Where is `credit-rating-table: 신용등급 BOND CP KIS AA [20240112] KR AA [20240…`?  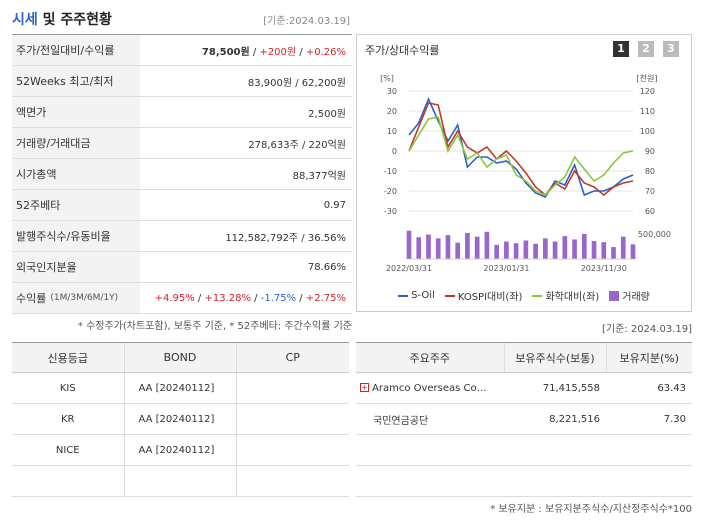 credit-rating-table: 신용등급 BOND CP KIS AA [20240112] KR AA [20240… is located at coordinates (180, 419).